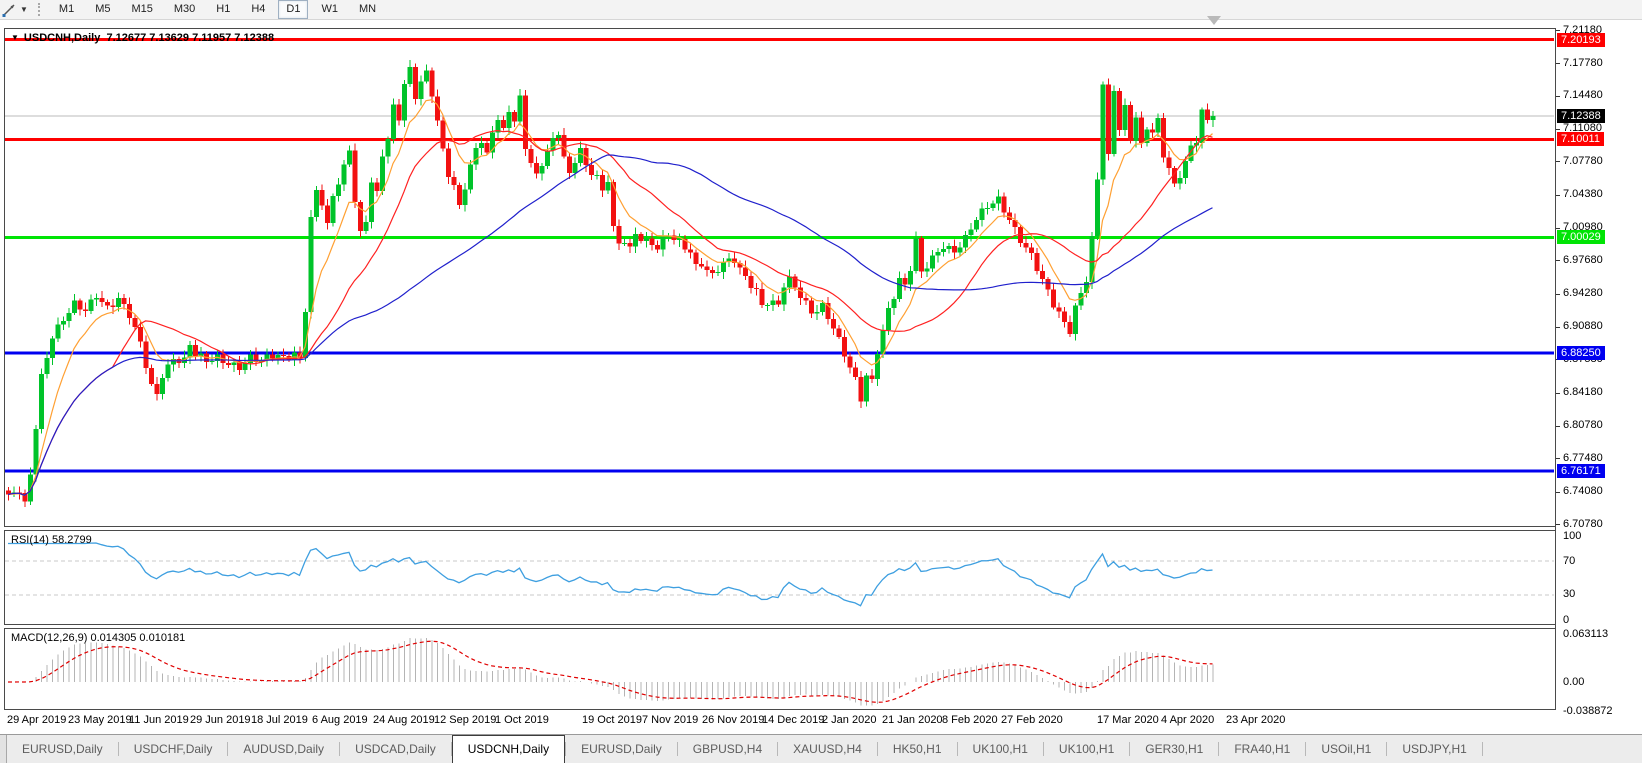 The width and height of the screenshot is (1642, 763). What do you see at coordinates (1174, 749) in the screenshot?
I see `chart-tab-ger30-h1: GER30,H1` at bounding box center [1174, 749].